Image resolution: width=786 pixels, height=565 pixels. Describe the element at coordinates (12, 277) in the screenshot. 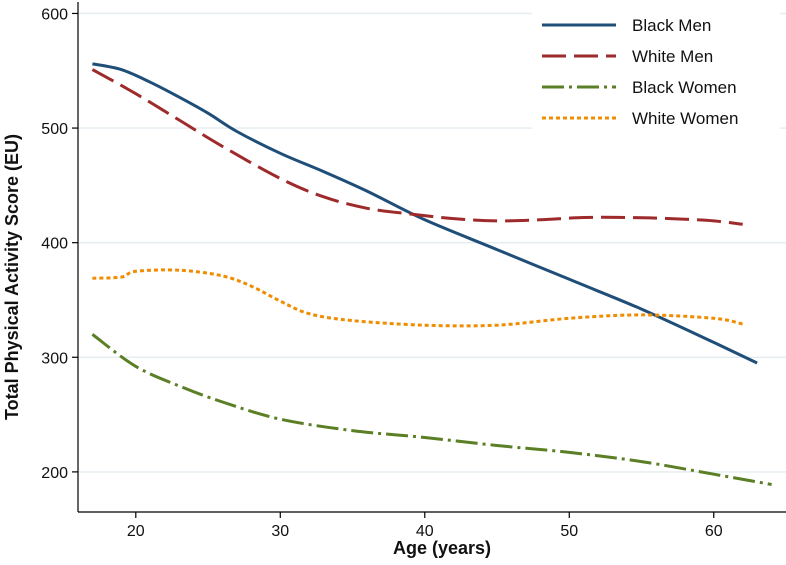

I see `y-axis-title: Total Physical Activity Score (EU)` at that location.